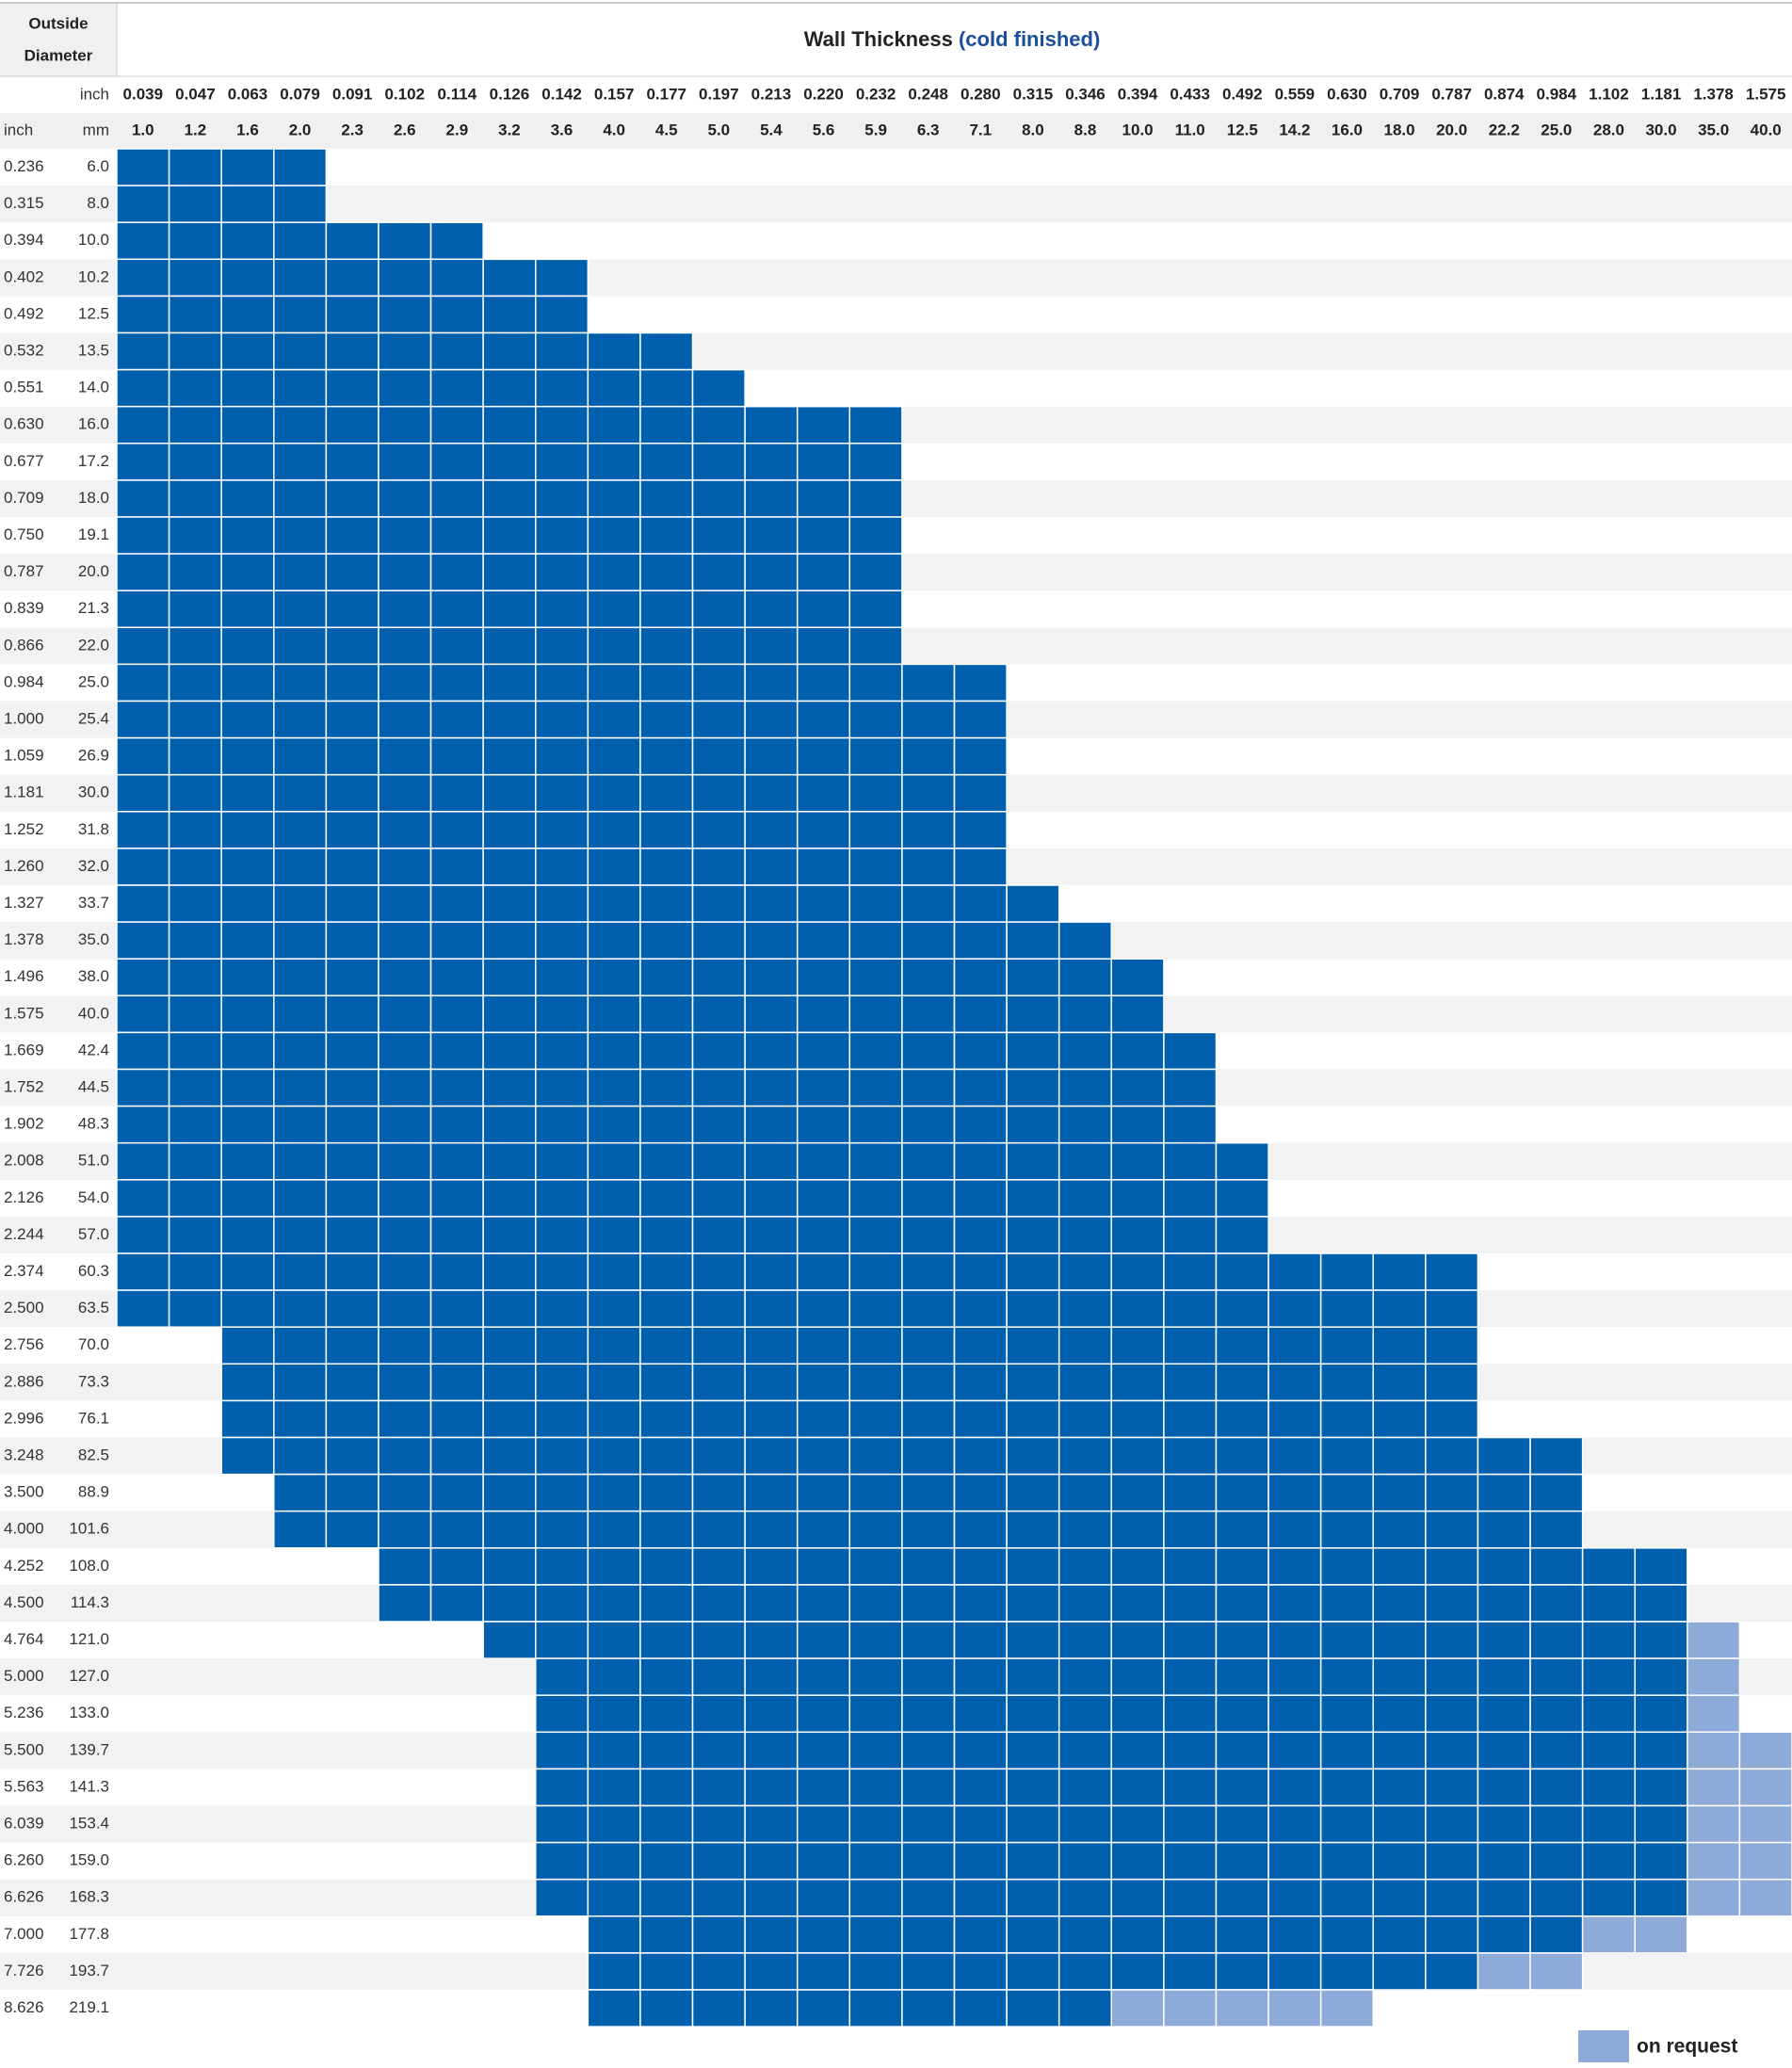 This screenshot has height=2068, width=1792. I want to click on column-mm: 16.0, so click(1347, 129).